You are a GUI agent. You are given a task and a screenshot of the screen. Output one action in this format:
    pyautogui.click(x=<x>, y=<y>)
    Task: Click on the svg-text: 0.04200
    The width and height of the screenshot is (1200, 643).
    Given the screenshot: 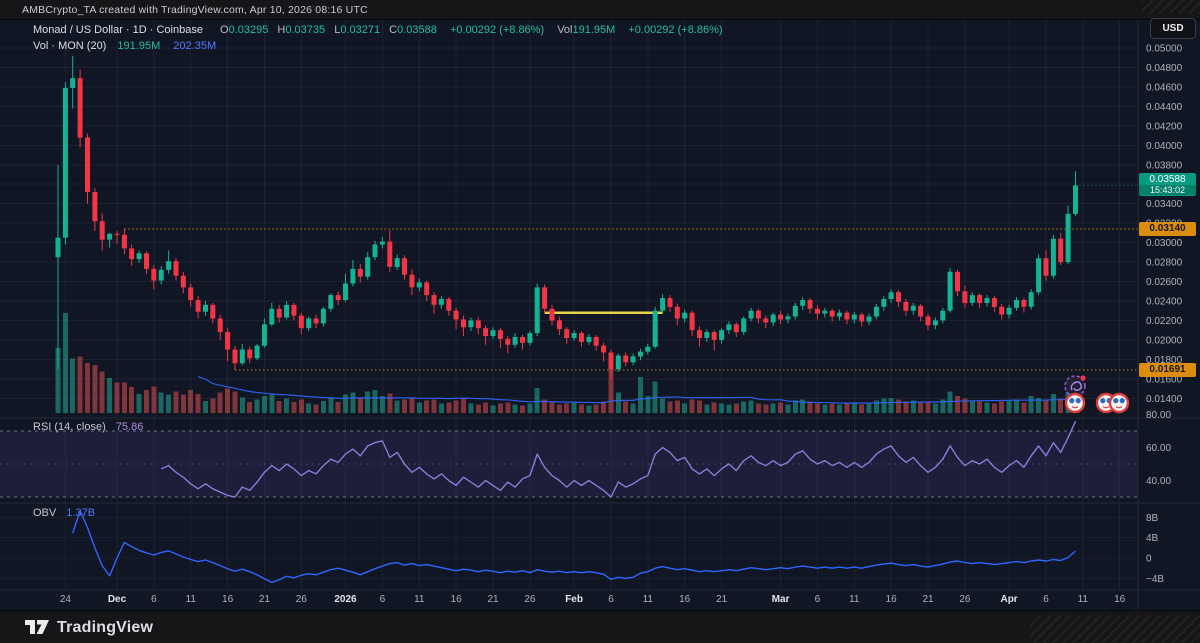 What is the action you would take?
    pyautogui.click(x=1164, y=126)
    